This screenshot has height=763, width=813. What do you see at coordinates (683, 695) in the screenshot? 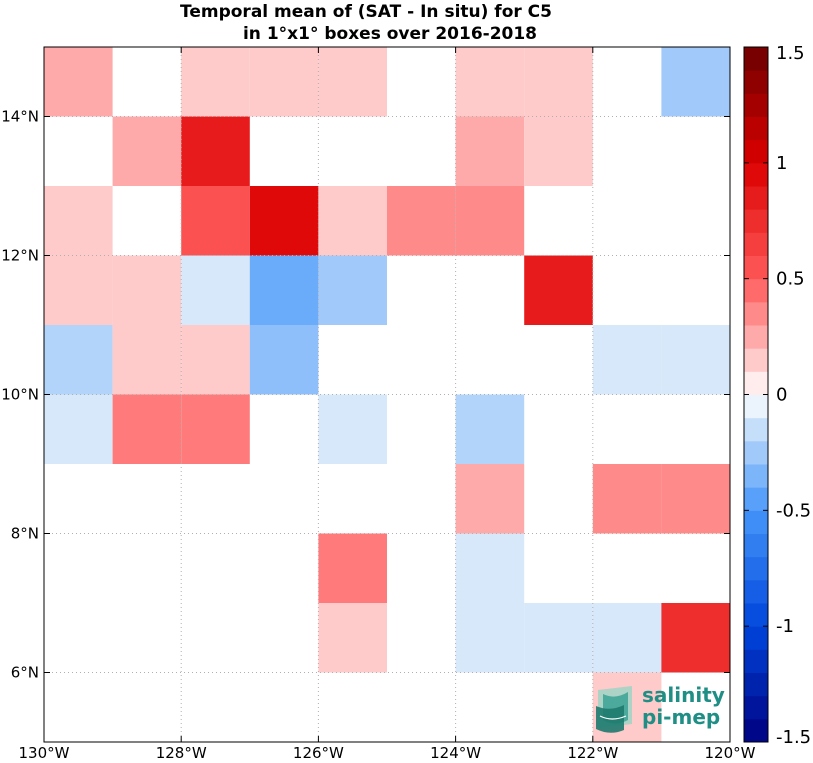
I see `logo-text-line1: salinity` at bounding box center [683, 695].